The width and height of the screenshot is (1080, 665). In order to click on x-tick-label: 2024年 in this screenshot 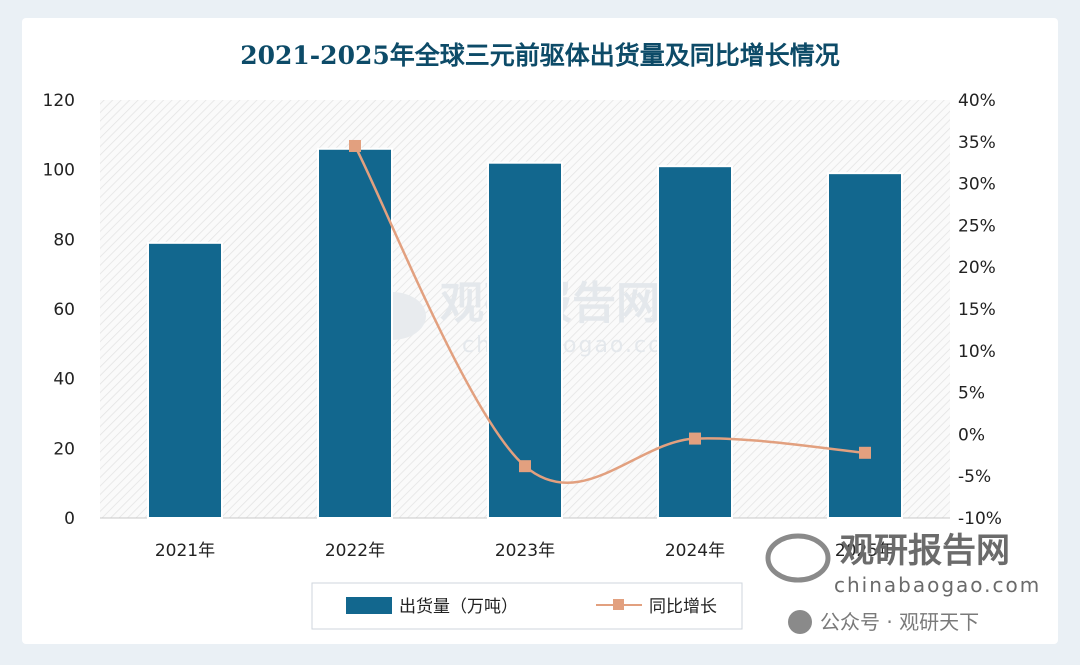, I will do `click(695, 551)`.